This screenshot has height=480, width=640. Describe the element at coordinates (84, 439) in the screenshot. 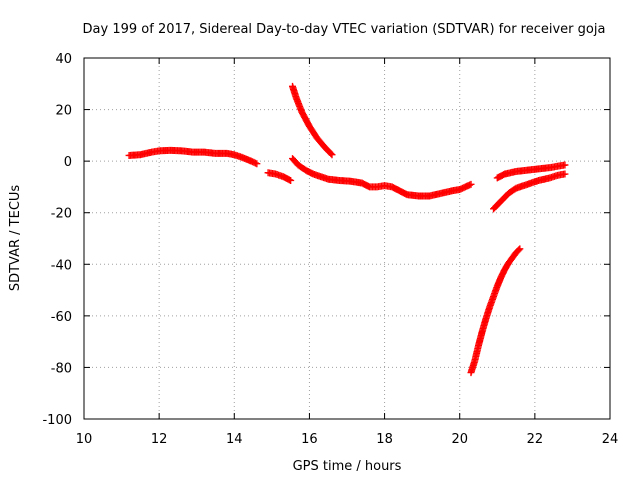

I see `x-tick-label: 10` at that location.